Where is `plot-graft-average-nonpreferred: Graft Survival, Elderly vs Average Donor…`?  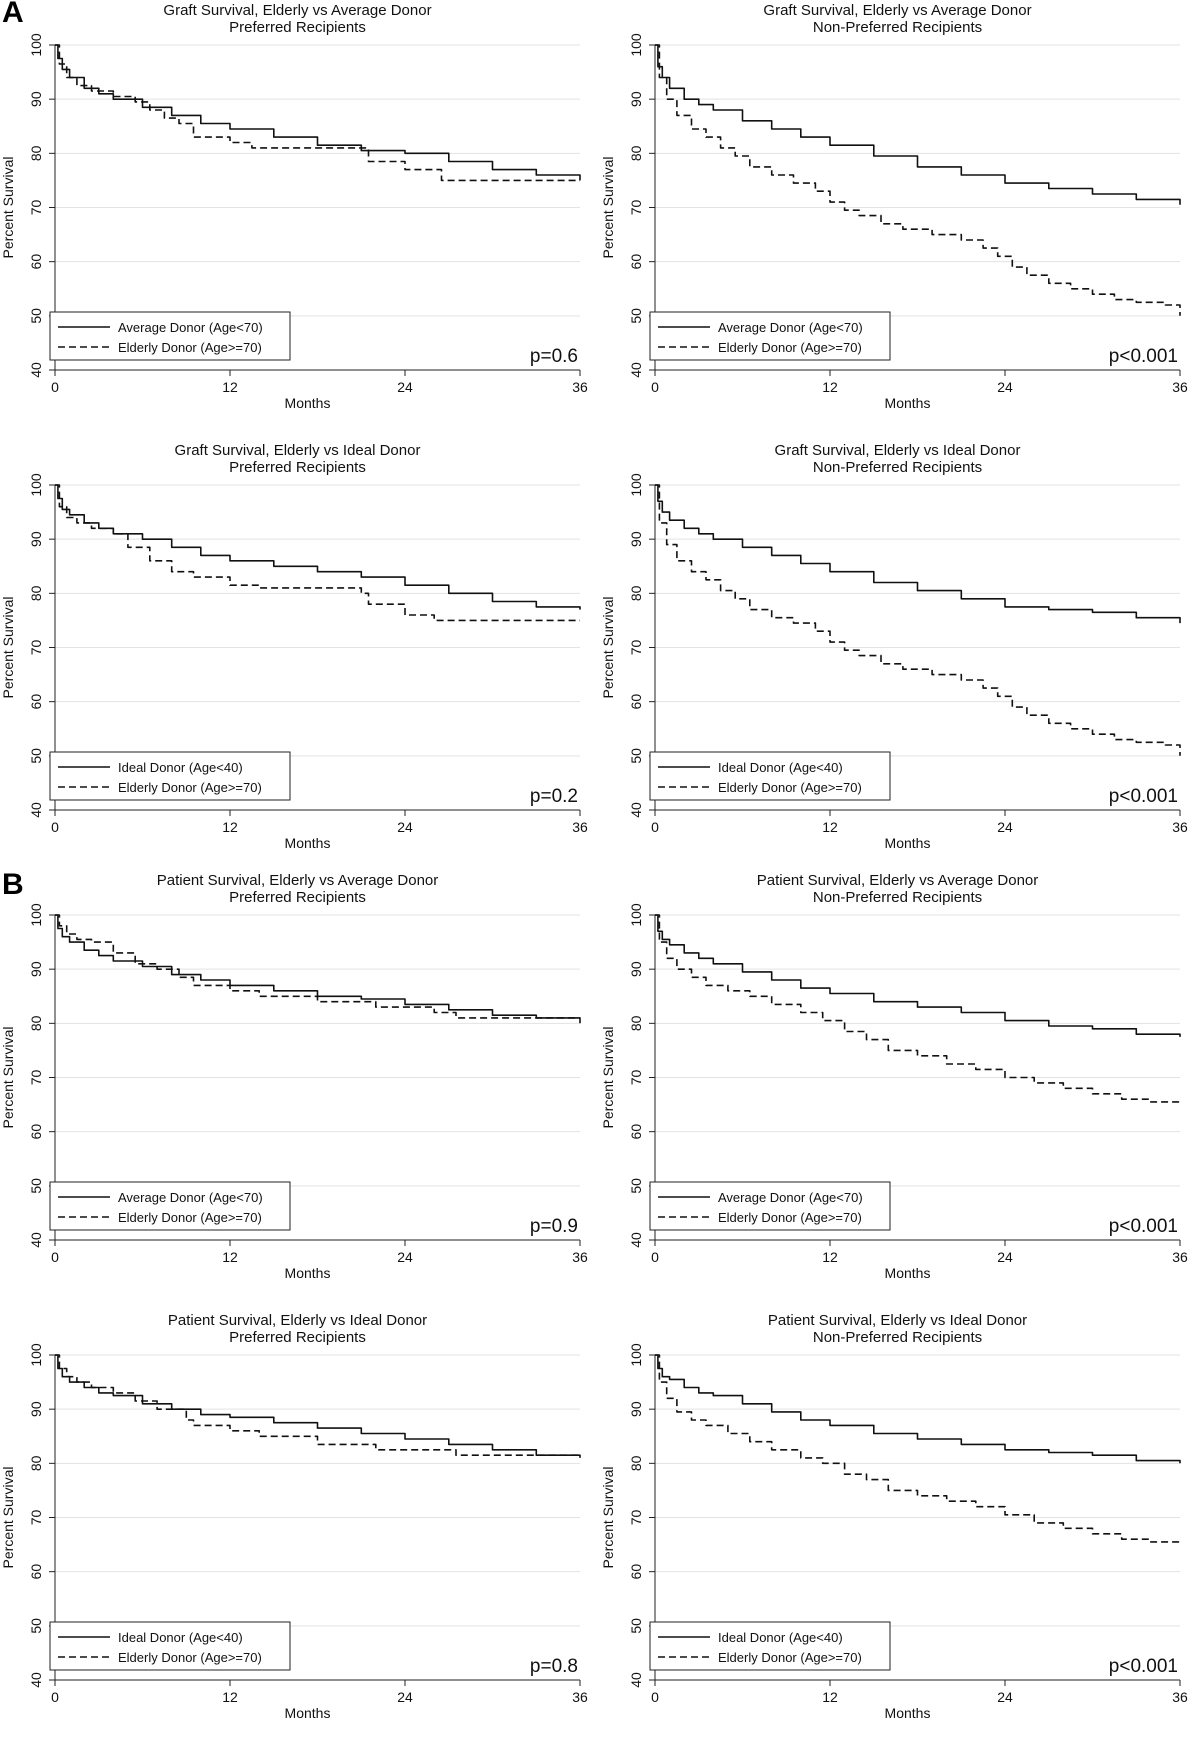
plot-graft-average-nonpreferred: Graft Survival, Elderly vs Average Donor… is located at coordinates (900, 215).